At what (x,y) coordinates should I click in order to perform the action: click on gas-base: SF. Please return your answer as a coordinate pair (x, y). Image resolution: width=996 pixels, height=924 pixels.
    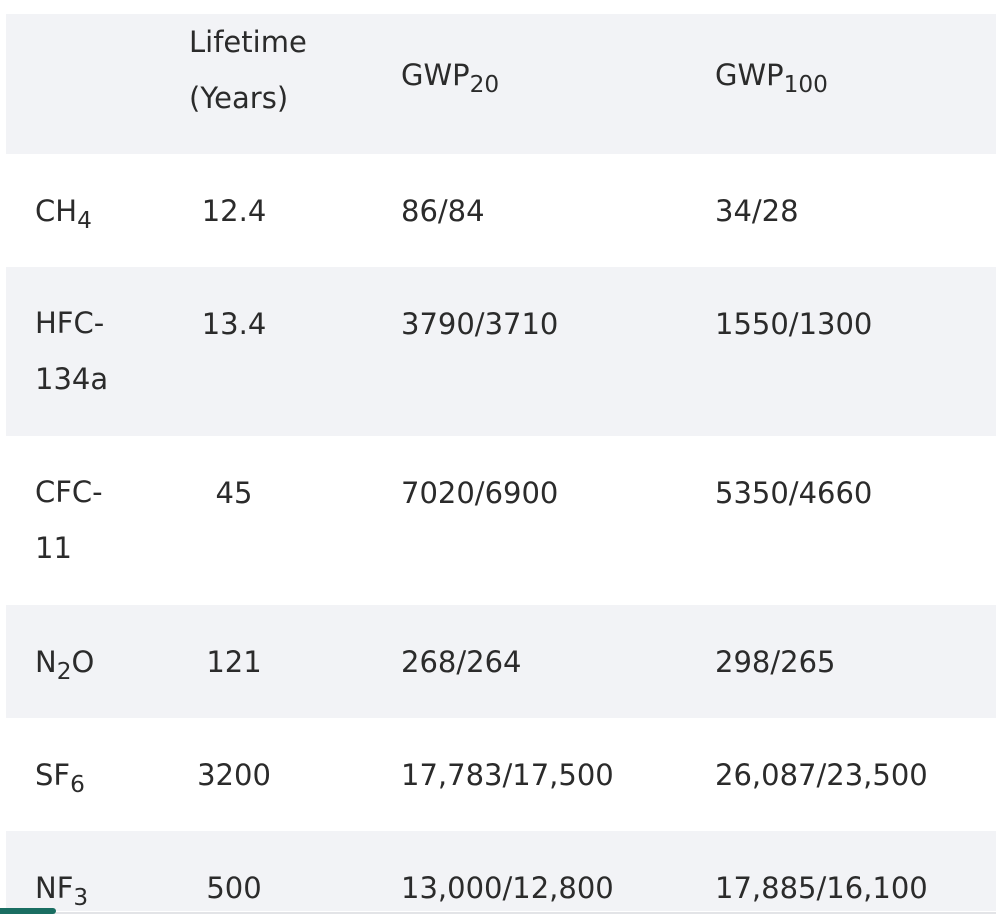
    Looking at the image, I should click on (53, 775).